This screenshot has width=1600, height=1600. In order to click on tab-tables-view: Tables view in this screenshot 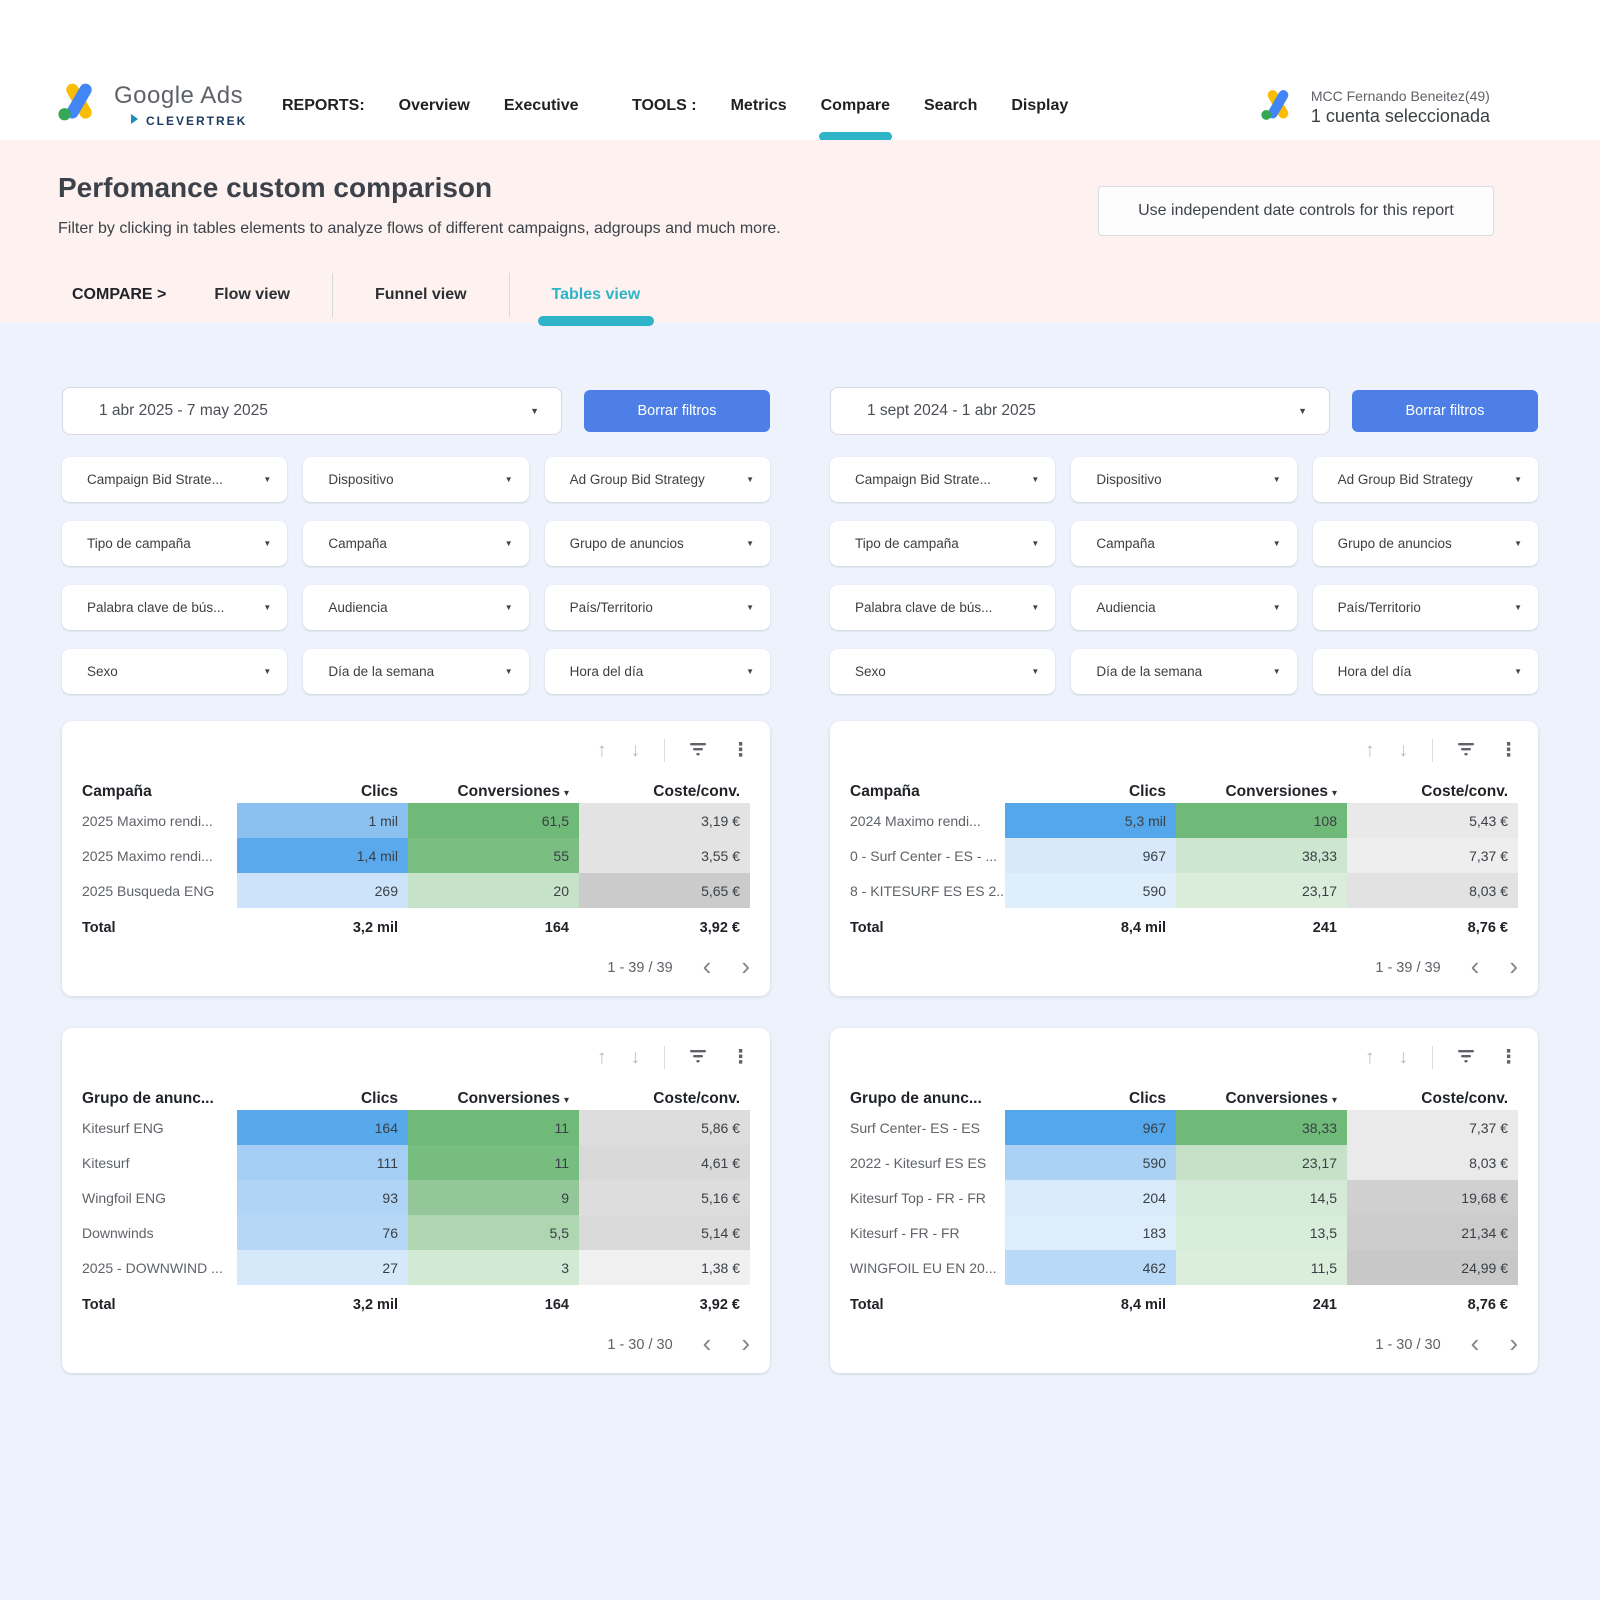, I will do `click(595, 306)`.